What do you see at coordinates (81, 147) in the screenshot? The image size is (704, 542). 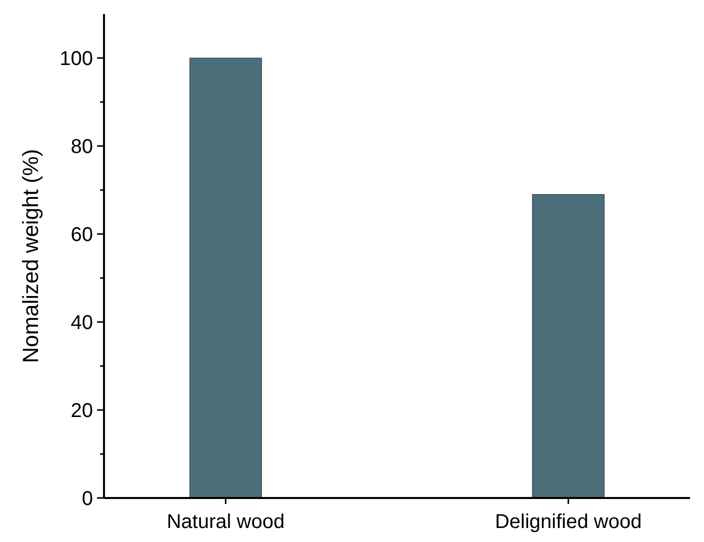 I see `y-tick-label: 80` at bounding box center [81, 147].